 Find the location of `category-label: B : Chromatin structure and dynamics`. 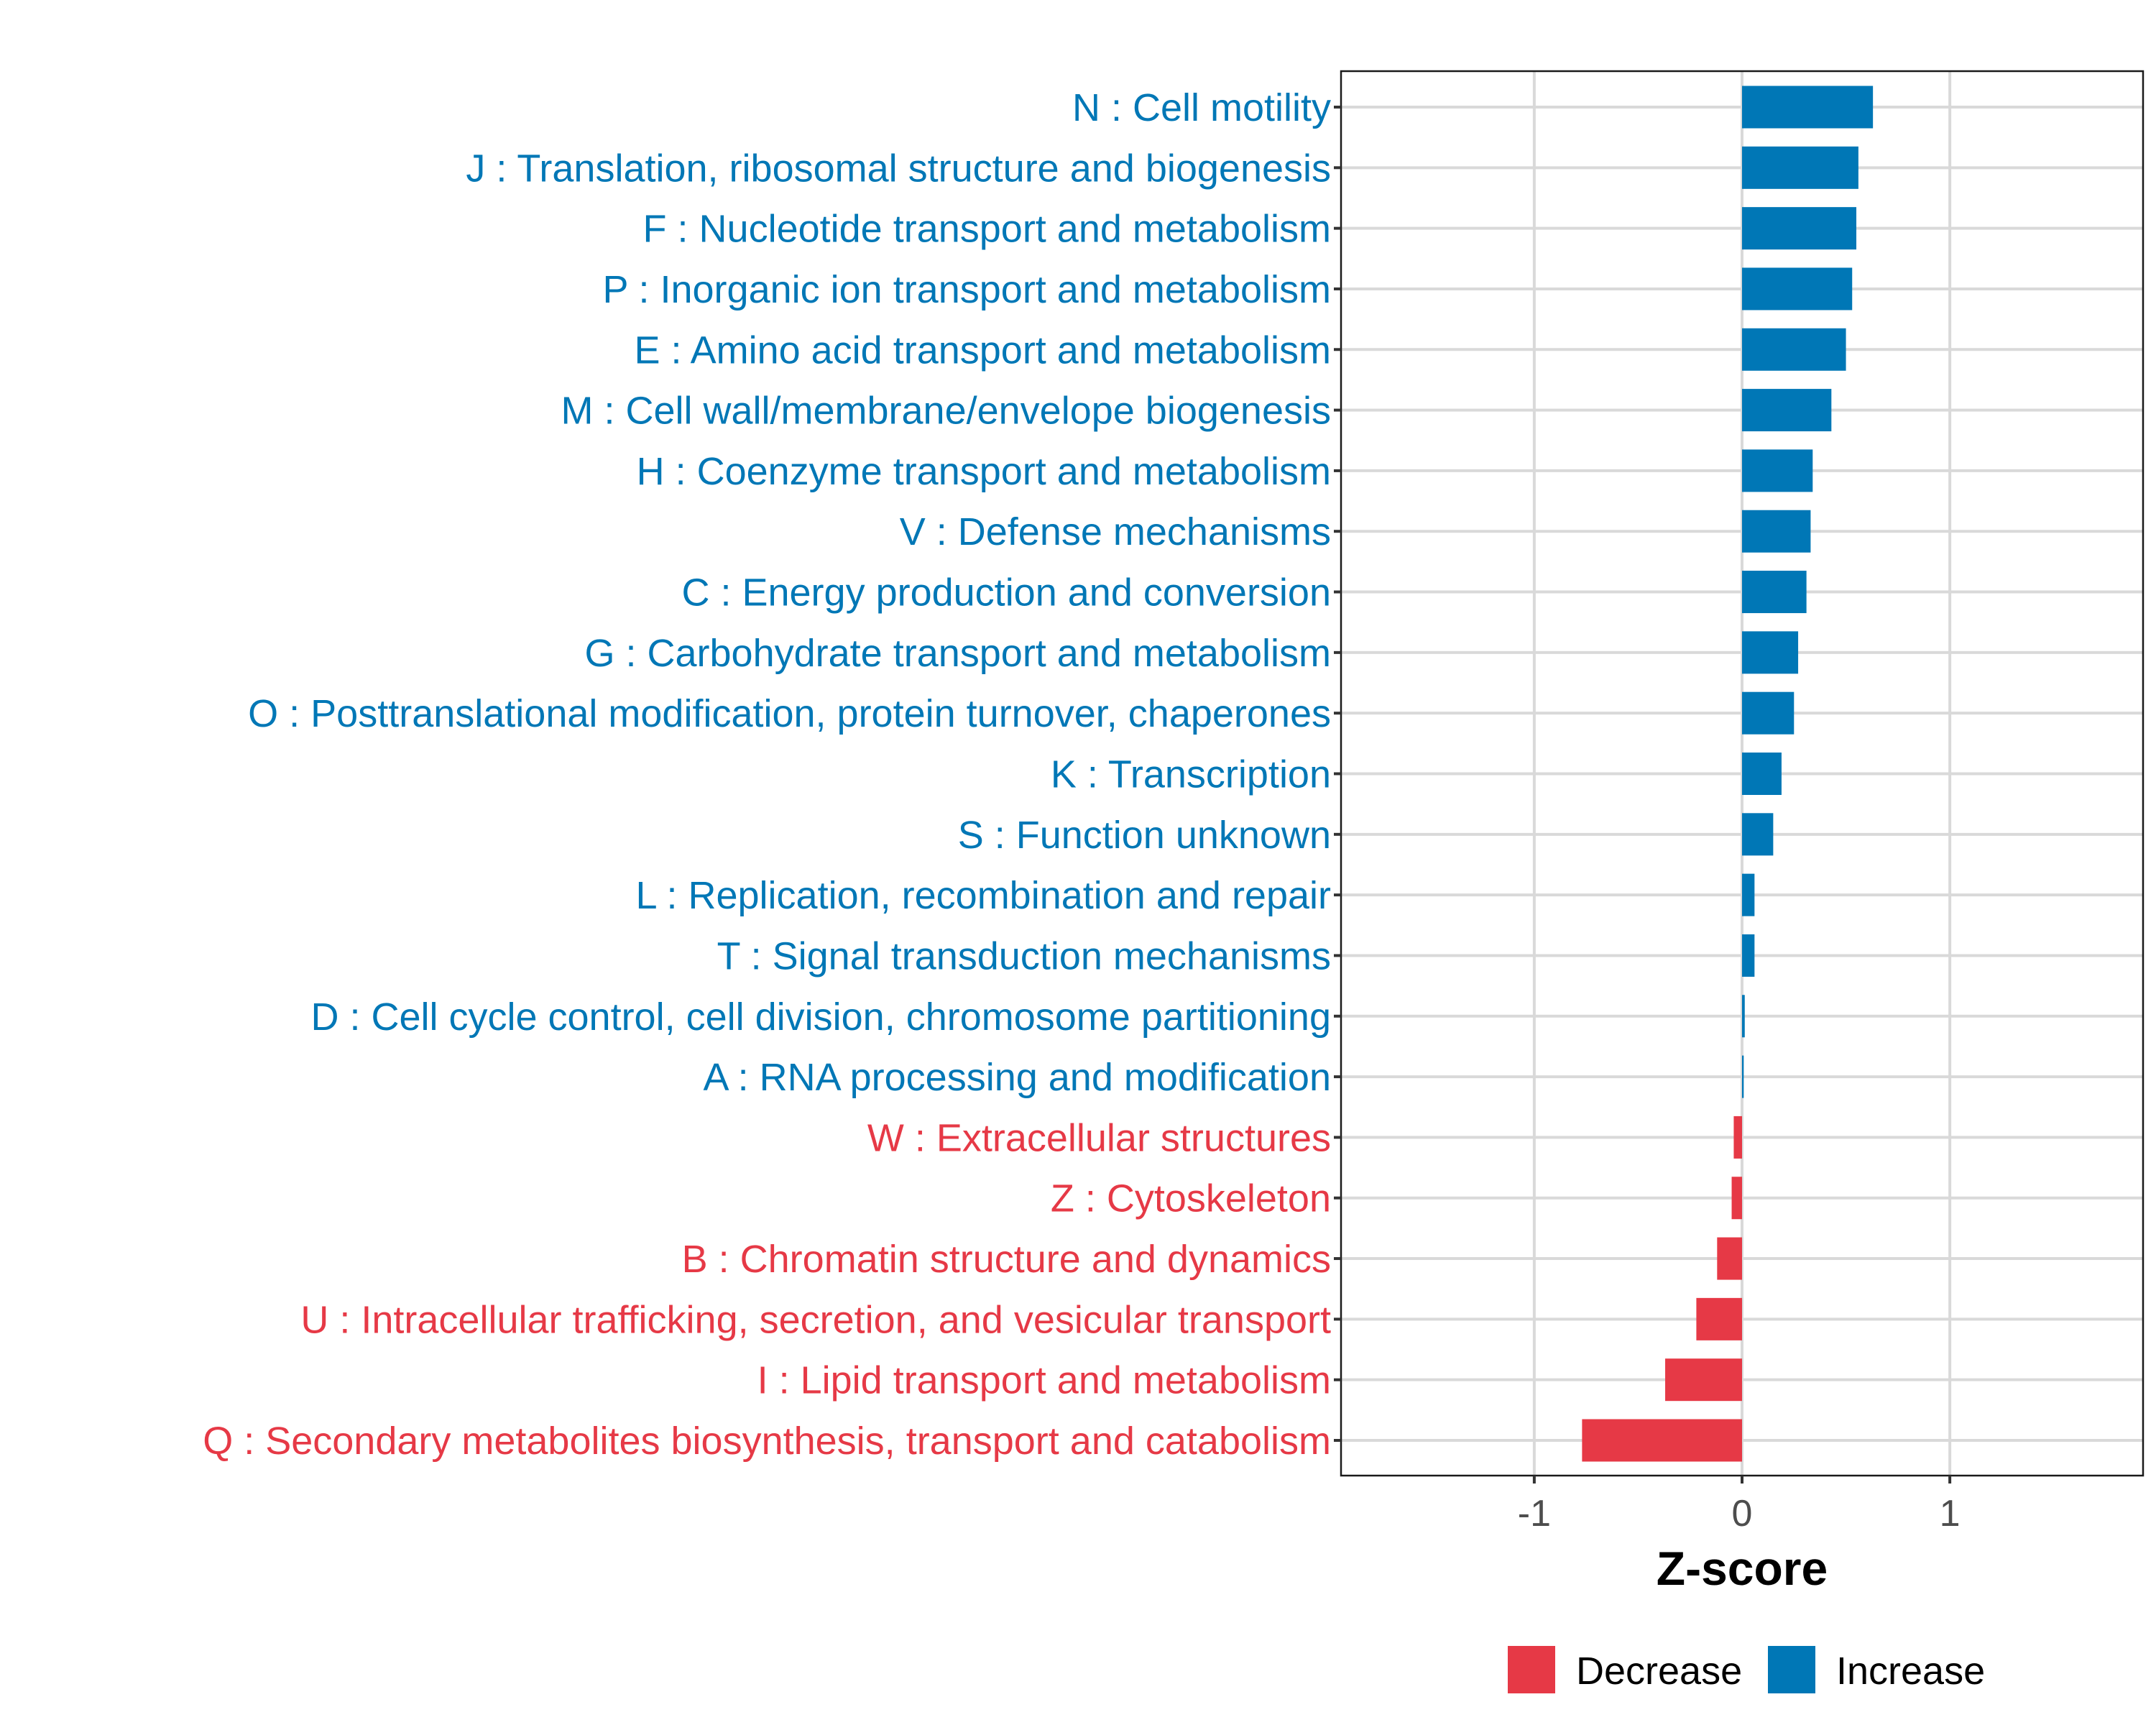

category-label: B : Chromatin structure and dynamics is located at coordinates (1007, 1259).